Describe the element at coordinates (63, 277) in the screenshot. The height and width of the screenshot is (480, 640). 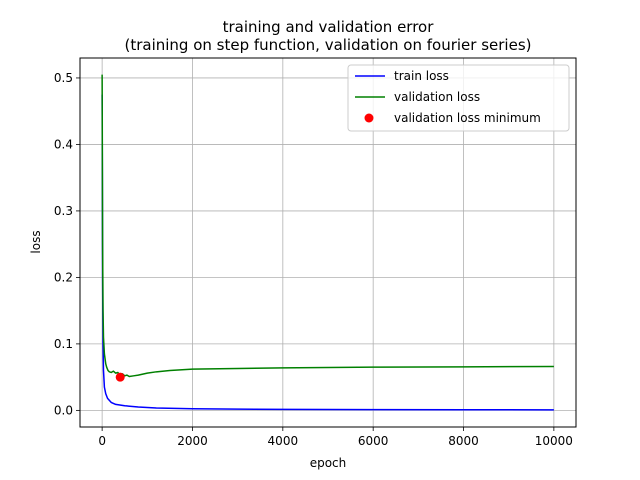
I see `y-tick-label: 0.2` at that location.